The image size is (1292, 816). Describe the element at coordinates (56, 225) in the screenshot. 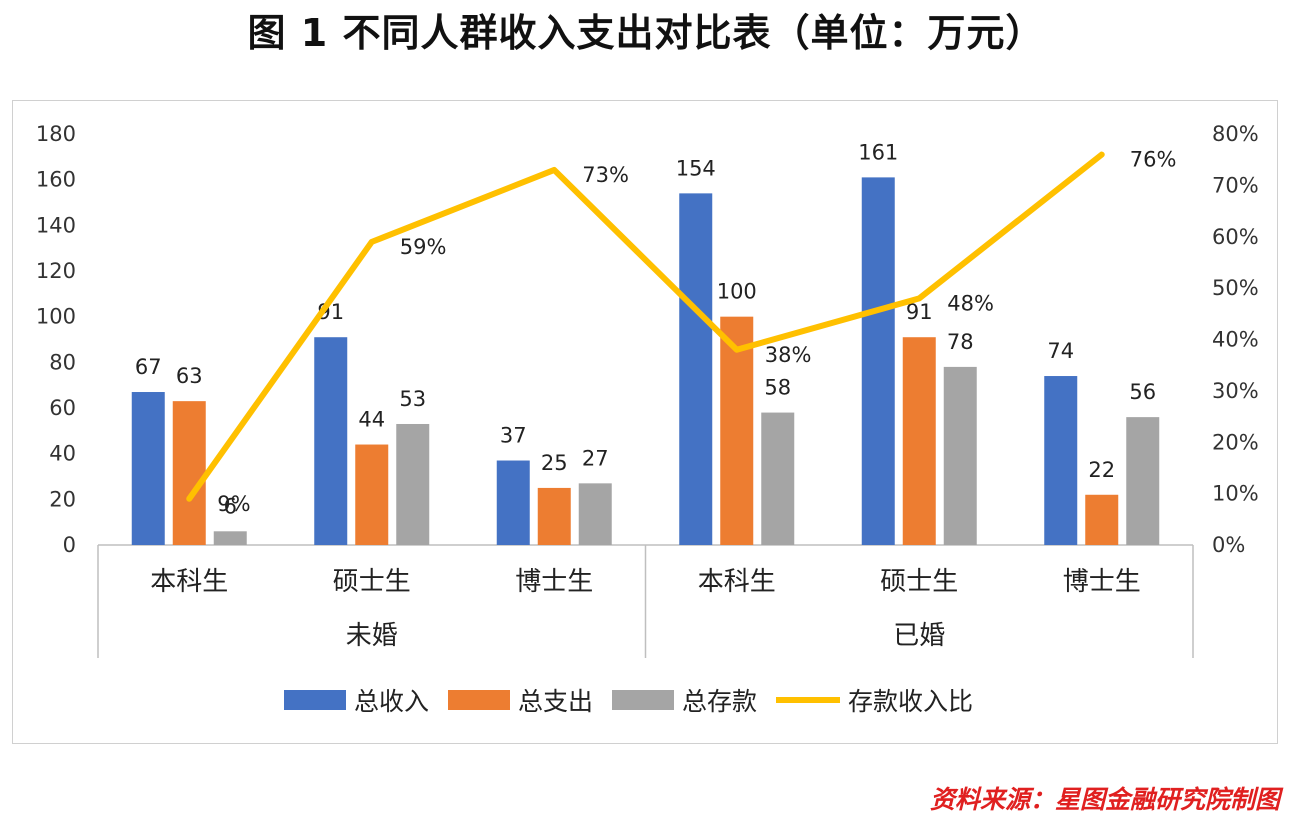

I see `y-tick-label: 140` at that location.